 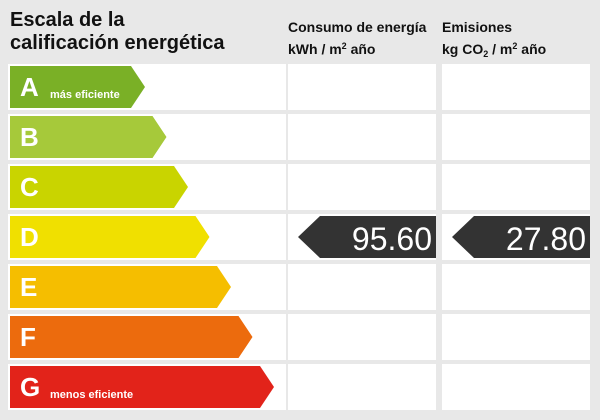 I want to click on rating-letter: A, so click(x=29, y=87).